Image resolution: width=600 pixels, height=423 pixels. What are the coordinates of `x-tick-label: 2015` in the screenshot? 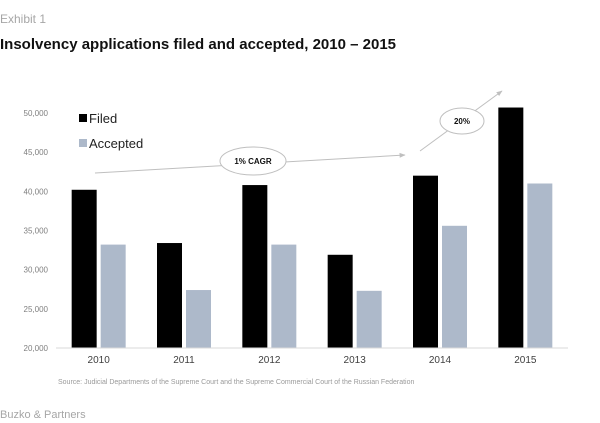 It's located at (525, 360).